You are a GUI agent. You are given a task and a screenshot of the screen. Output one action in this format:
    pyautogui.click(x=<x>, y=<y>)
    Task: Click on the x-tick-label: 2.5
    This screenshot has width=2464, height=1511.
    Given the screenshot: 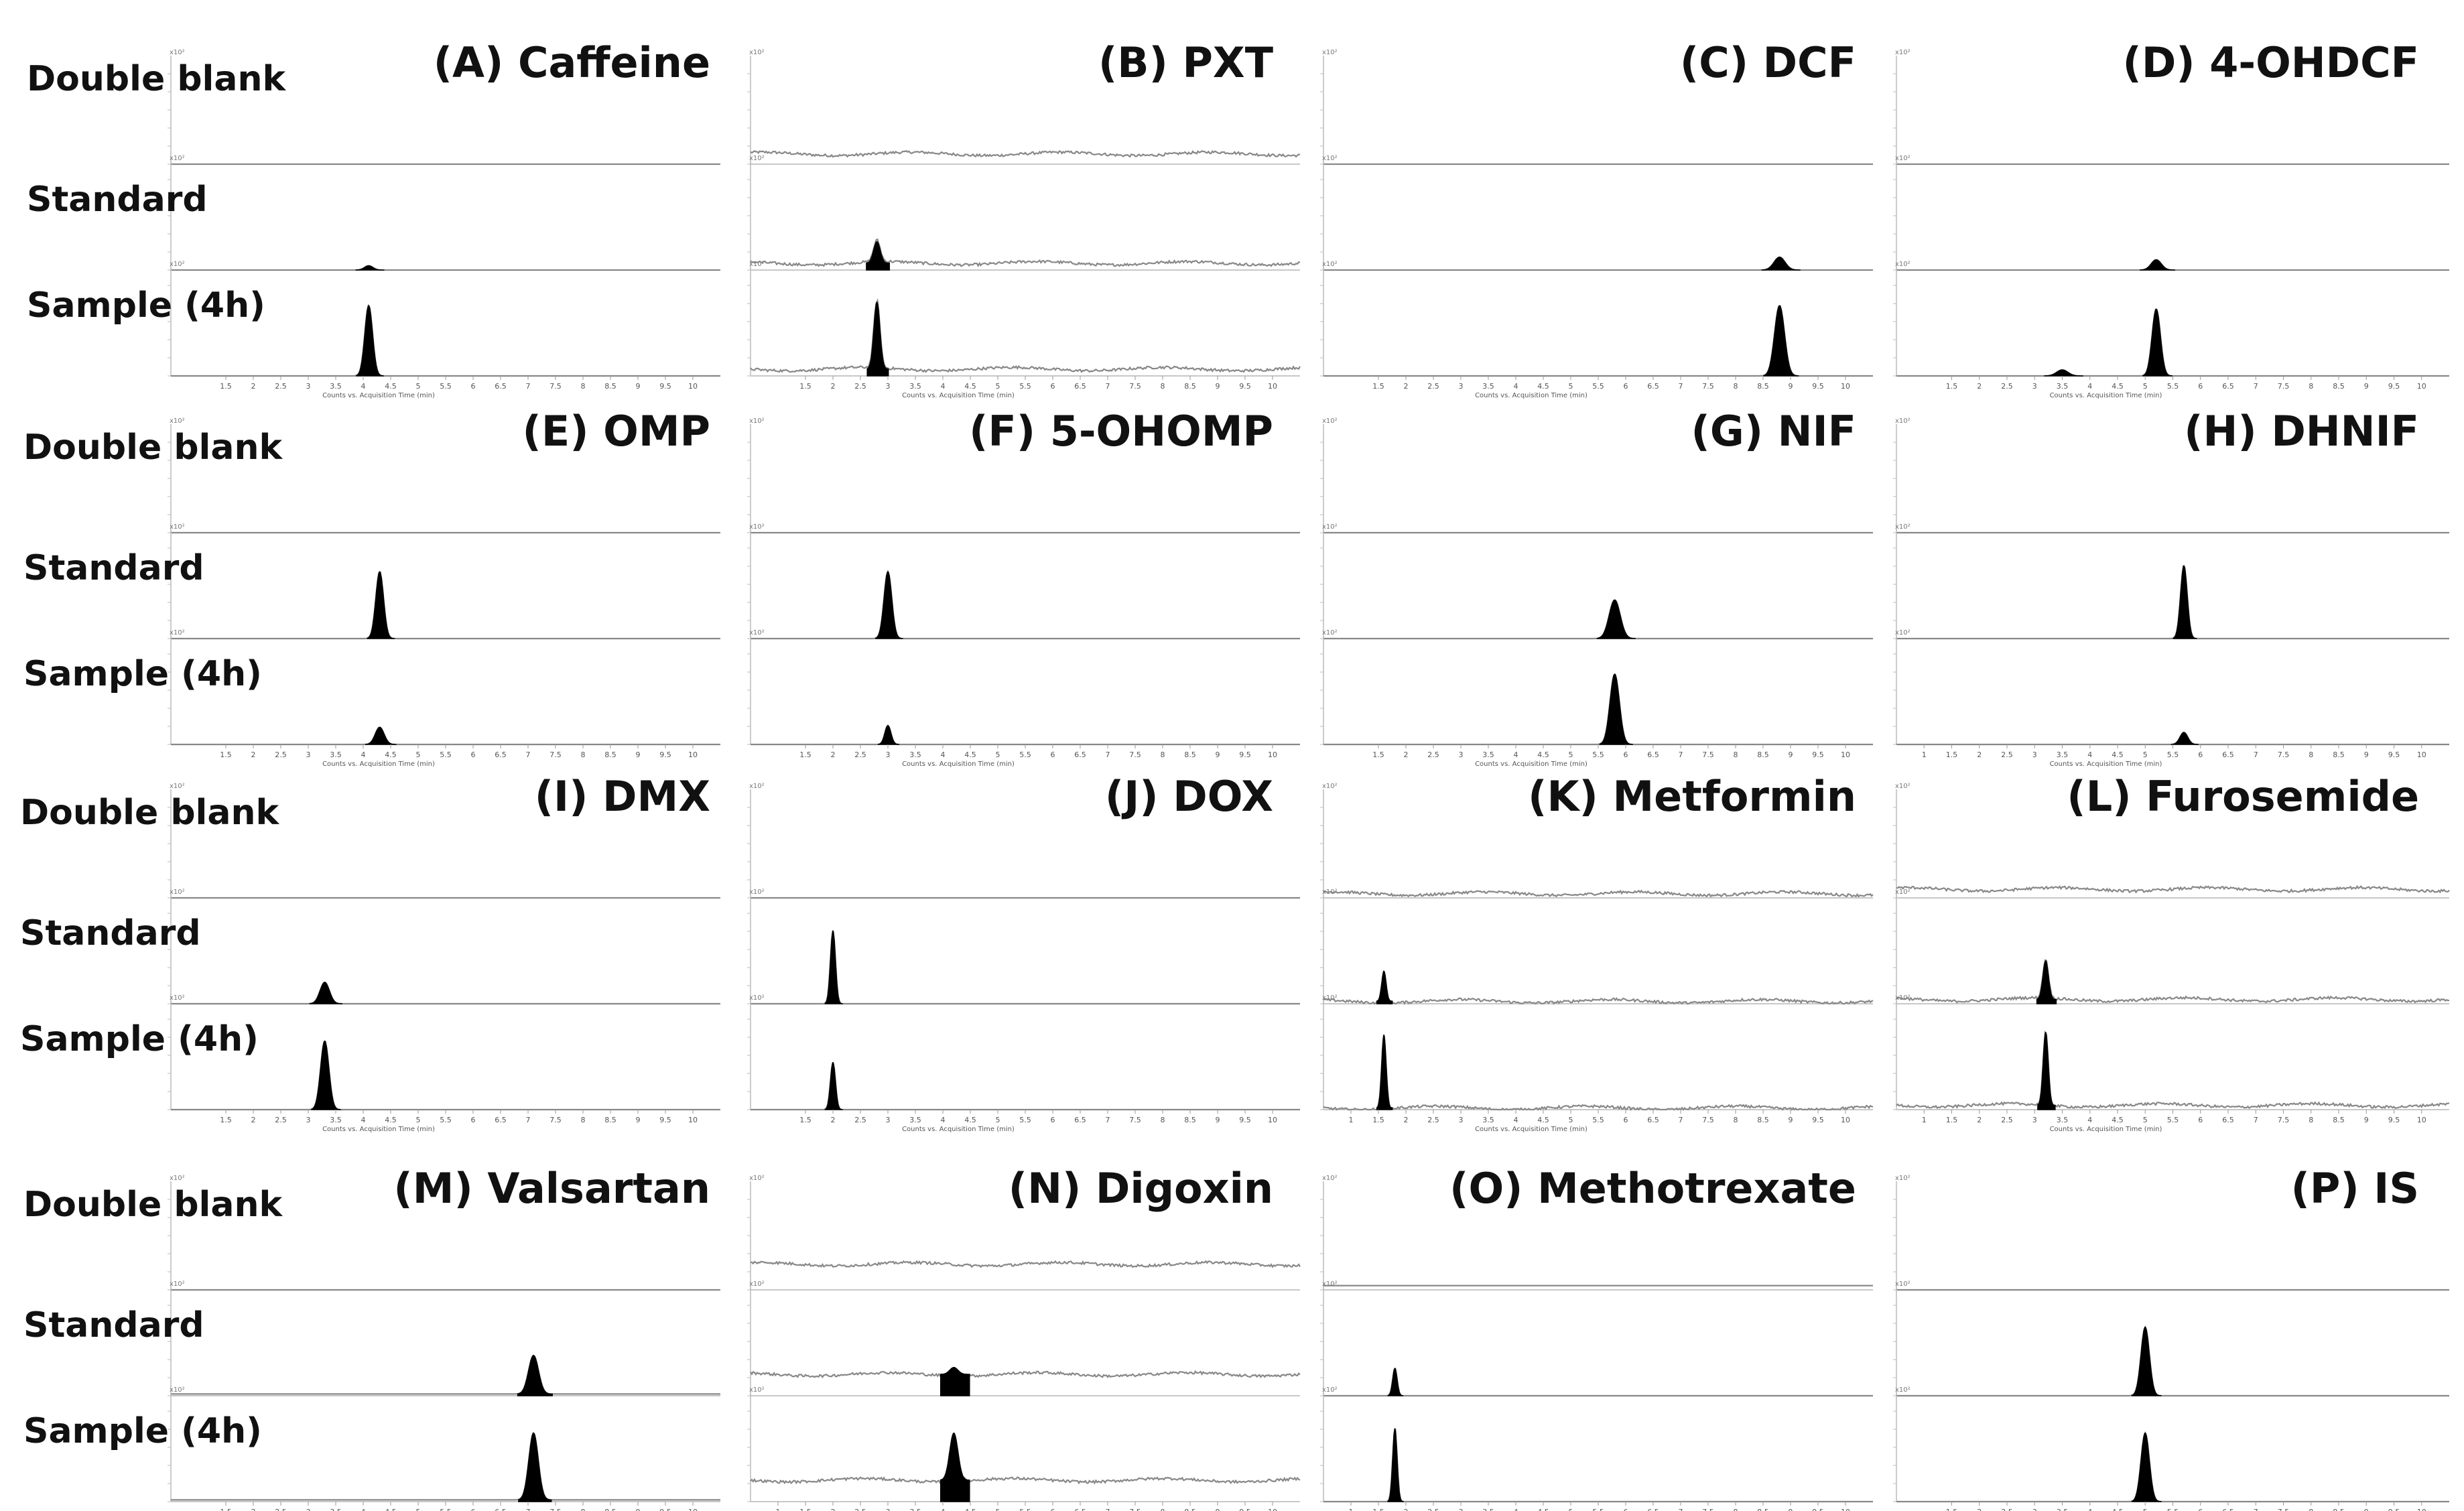 What is the action you would take?
    pyautogui.click(x=860, y=1509)
    